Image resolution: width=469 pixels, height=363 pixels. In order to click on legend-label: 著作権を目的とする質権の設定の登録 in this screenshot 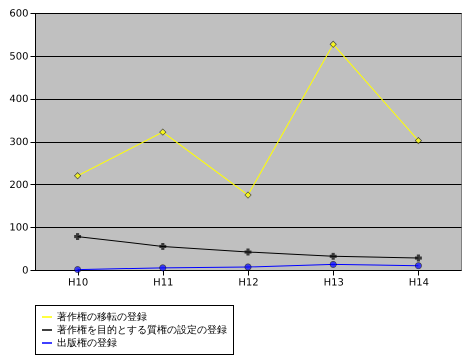, I will do `click(142, 330)`.